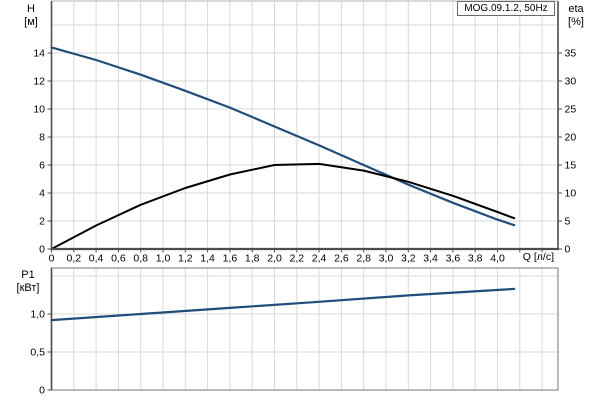 This screenshot has height=400, width=600. Describe the element at coordinates (42, 222) in the screenshot. I see `svg-text: 2` at that location.